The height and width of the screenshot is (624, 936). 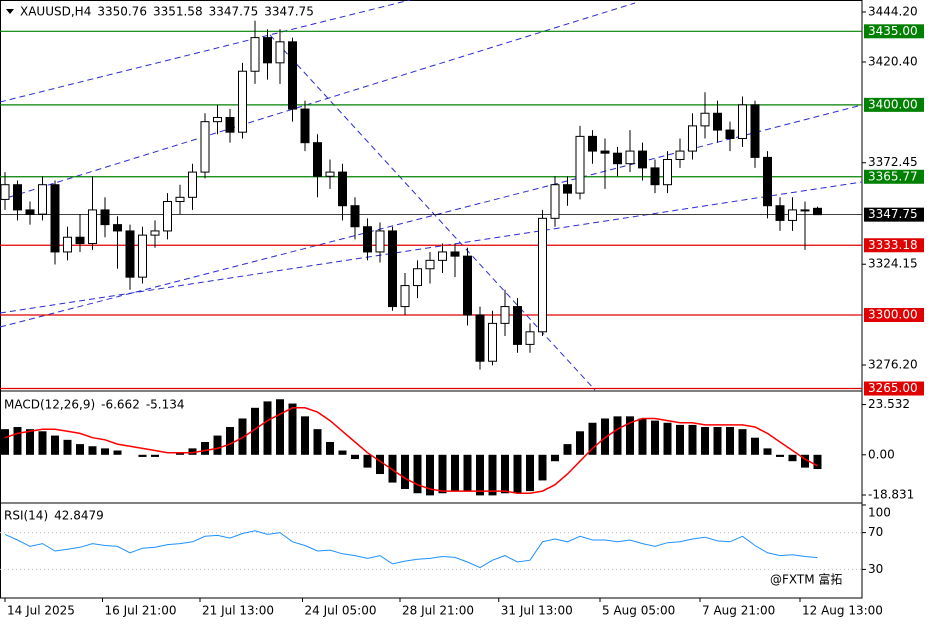 I want to click on x-tick-label: 28 Jul 21:00, so click(x=438, y=611).